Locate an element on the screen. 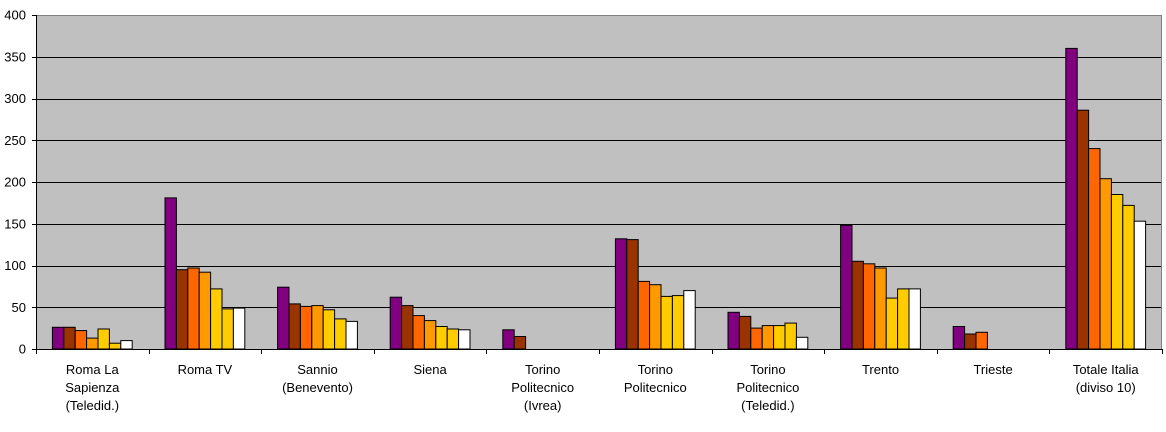 The height and width of the screenshot is (432, 1166). x-category-label: Roma La Sapienza (Teledid.) is located at coordinates (92, 387).